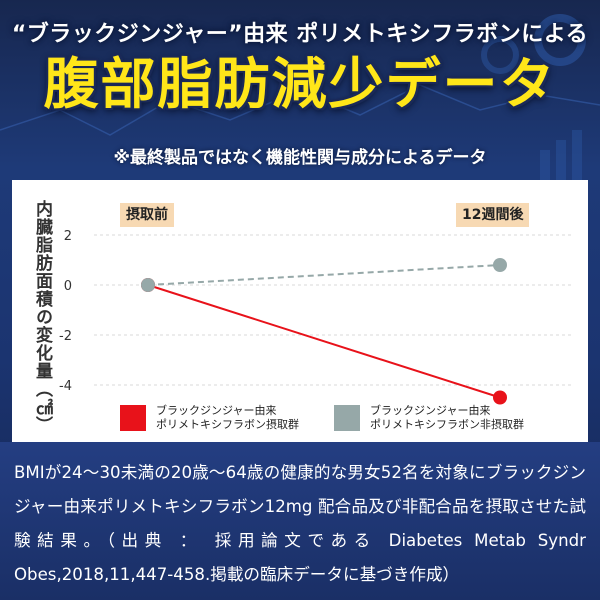 This screenshot has width=600, height=600. What do you see at coordinates (65, 386) in the screenshot?
I see `y-tick-label: -4` at bounding box center [65, 386].